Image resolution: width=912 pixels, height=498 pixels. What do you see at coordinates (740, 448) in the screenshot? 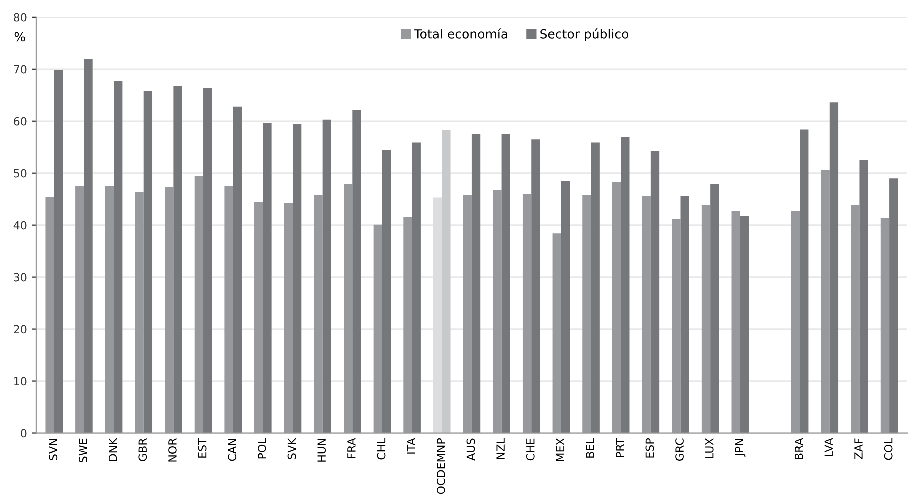
I see `x-tick-label: JPN` at bounding box center [740, 448].